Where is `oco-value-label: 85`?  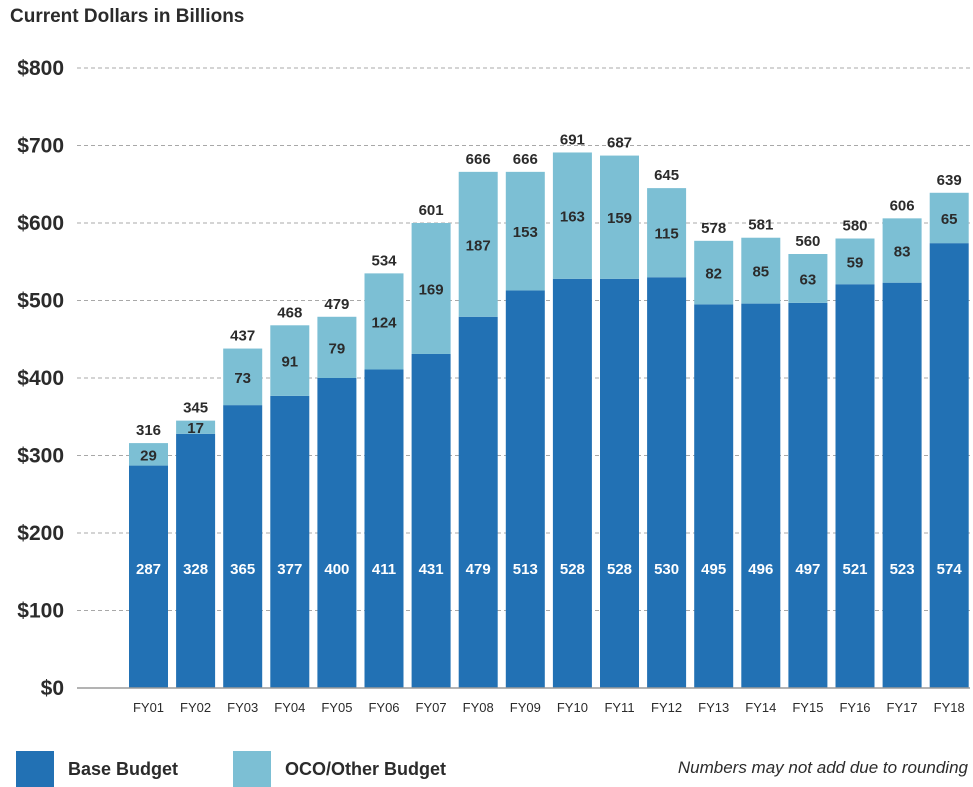 oco-value-label: 85 is located at coordinates (760, 272).